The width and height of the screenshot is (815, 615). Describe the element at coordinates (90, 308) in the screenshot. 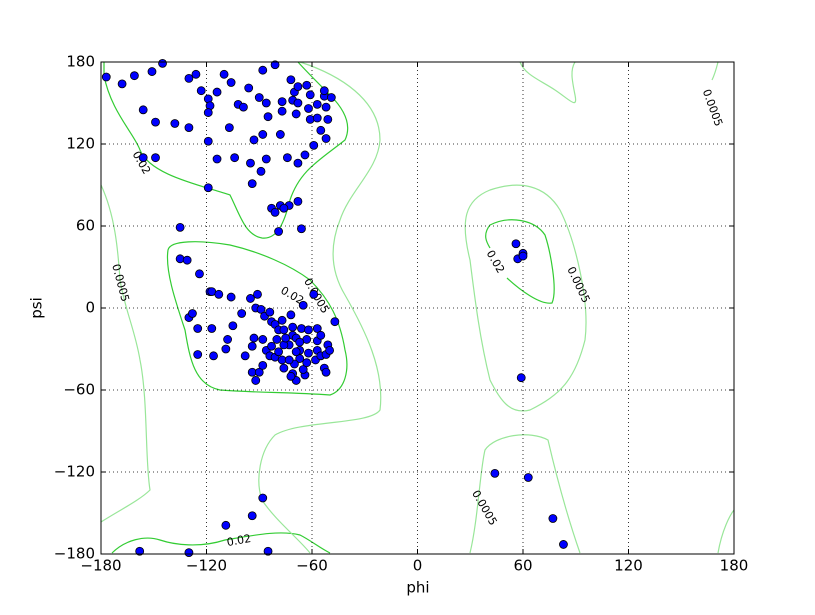

I see `y-tick-label: 0` at that location.